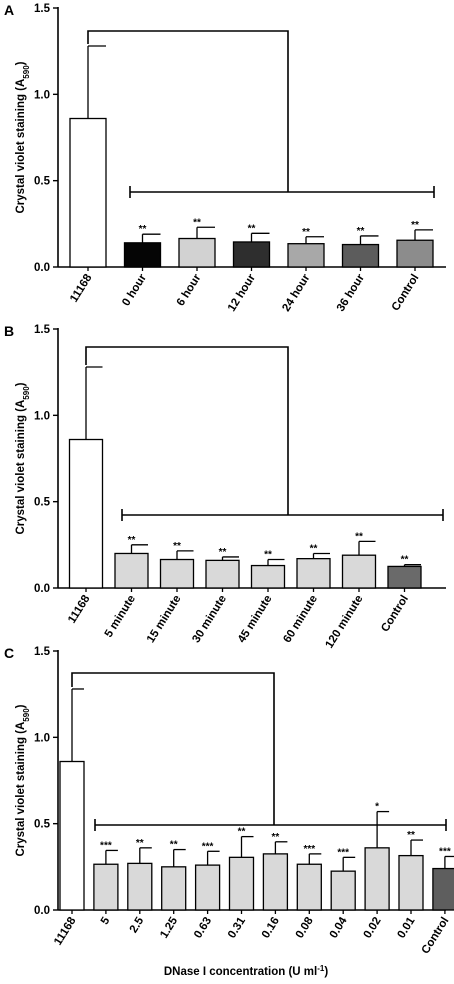 This screenshot has width=454, height=984. What do you see at coordinates (339, 928) in the screenshot?
I see `x-tick-label: 0.04` at bounding box center [339, 928].